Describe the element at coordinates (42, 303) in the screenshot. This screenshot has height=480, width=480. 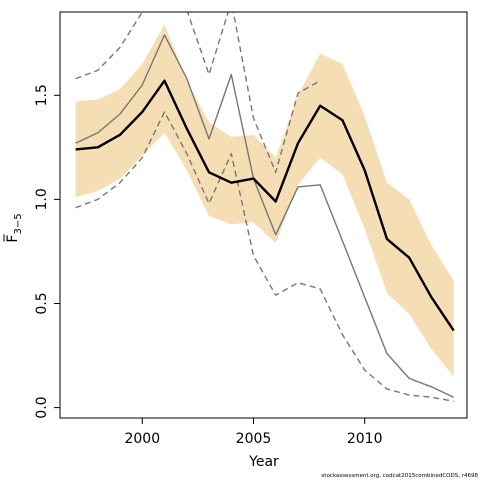
I see `y-tick-label-0.5: 0.5` at that location.